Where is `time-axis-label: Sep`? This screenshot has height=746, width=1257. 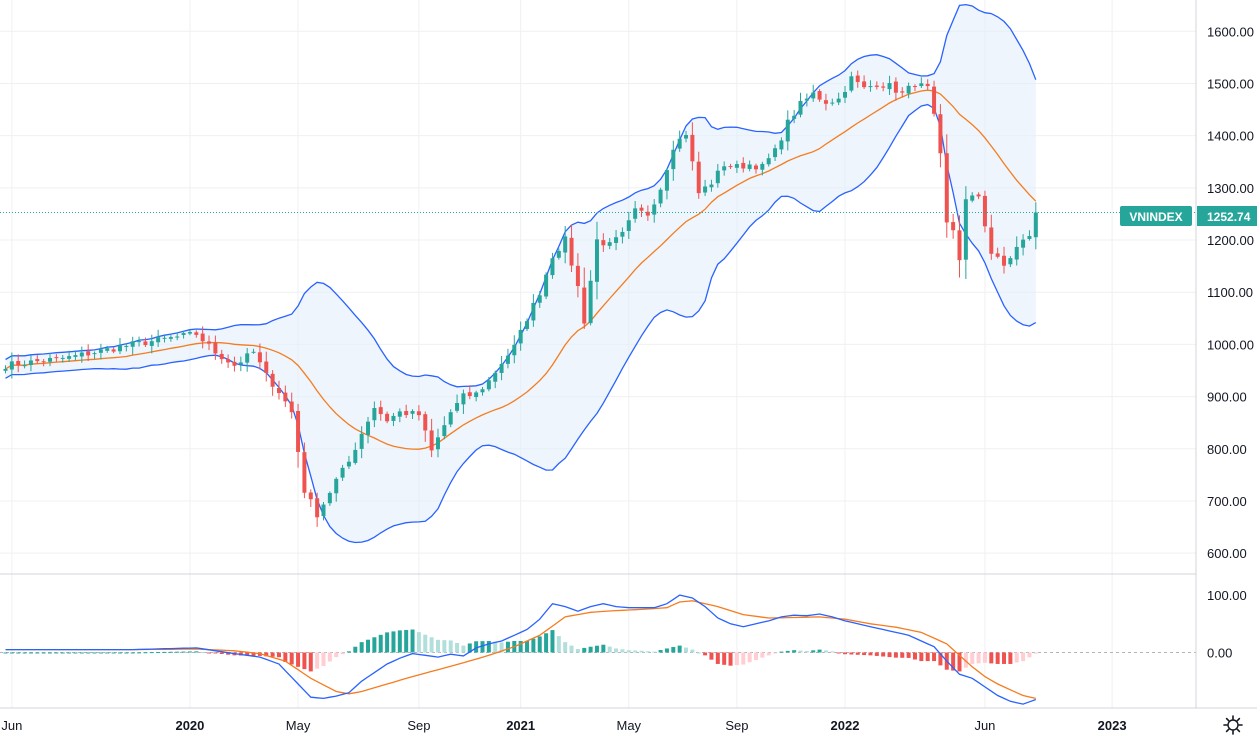 time-axis-label: Sep is located at coordinates (736, 725).